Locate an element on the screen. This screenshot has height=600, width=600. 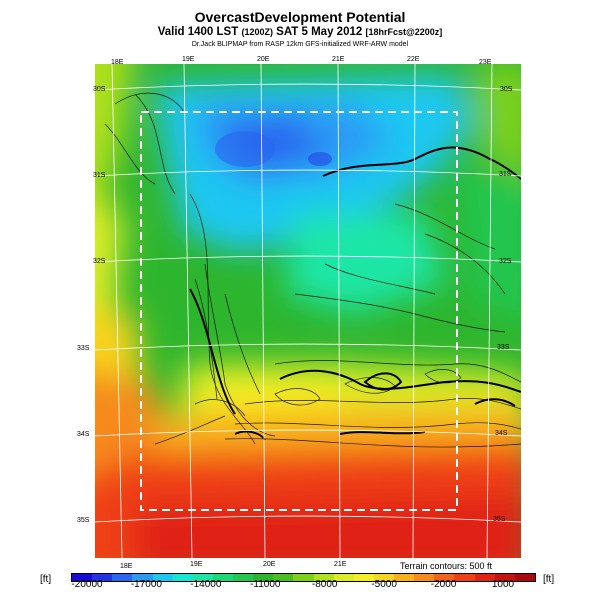
lat-label-right: 30S is located at coordinates (506, 89).